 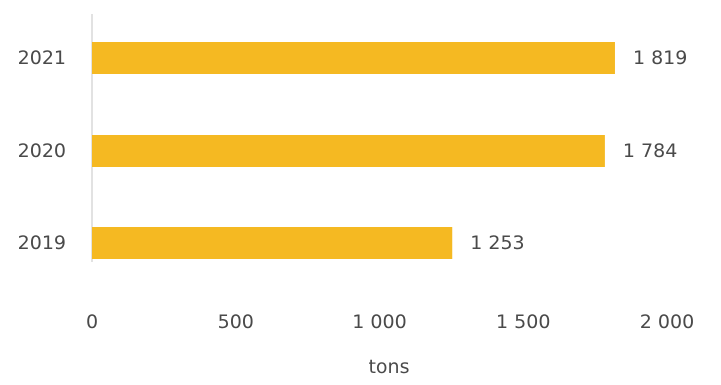 I want to click on category-label-2020: 2020, so click(x=42, y=151).